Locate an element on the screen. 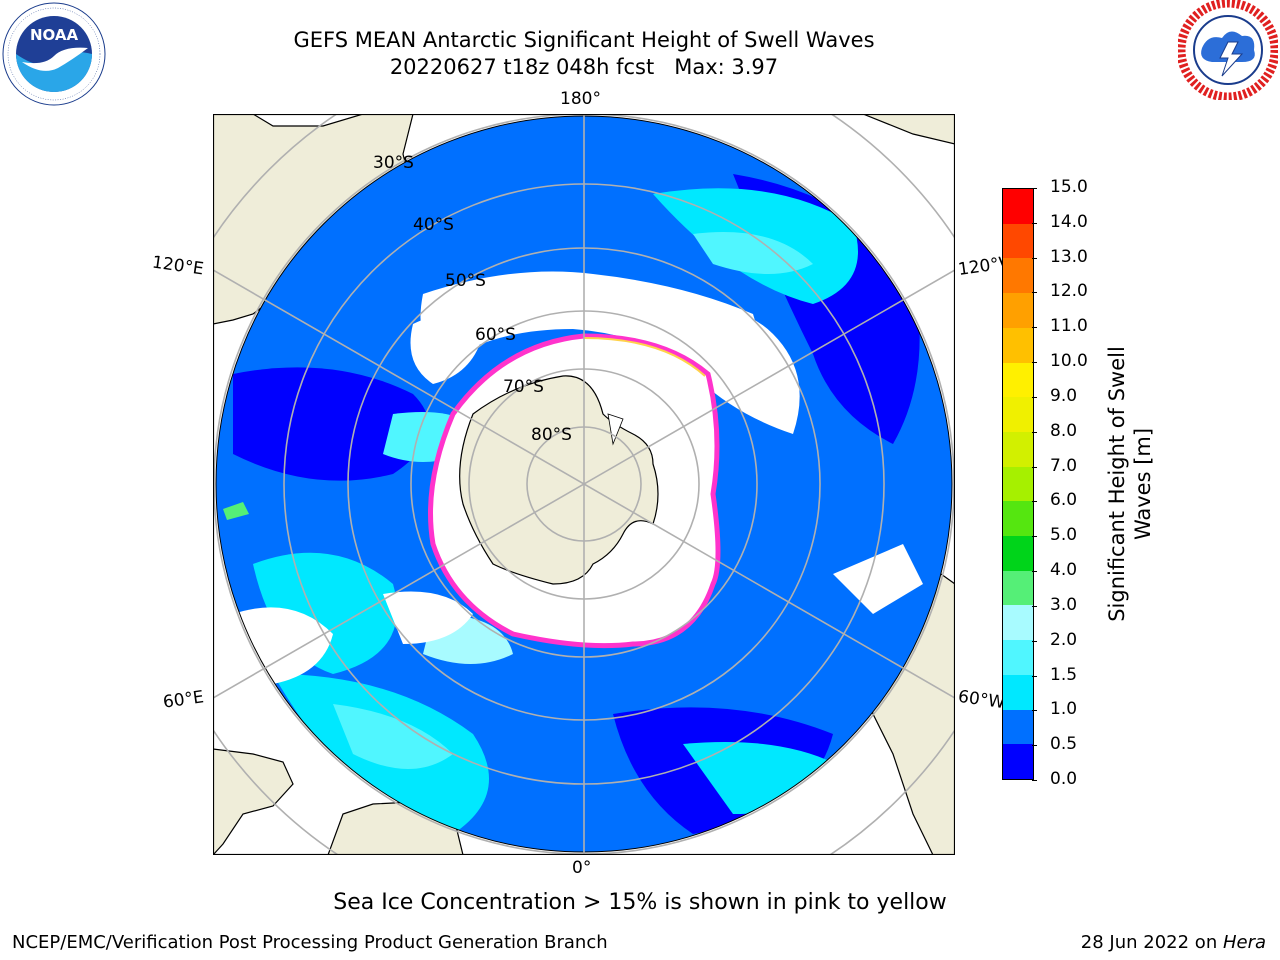 Image resolution: width=1280 pixels, height=960 pixels. colorbar-tick-label: 1.5 is located at coordinates (1064, 674).